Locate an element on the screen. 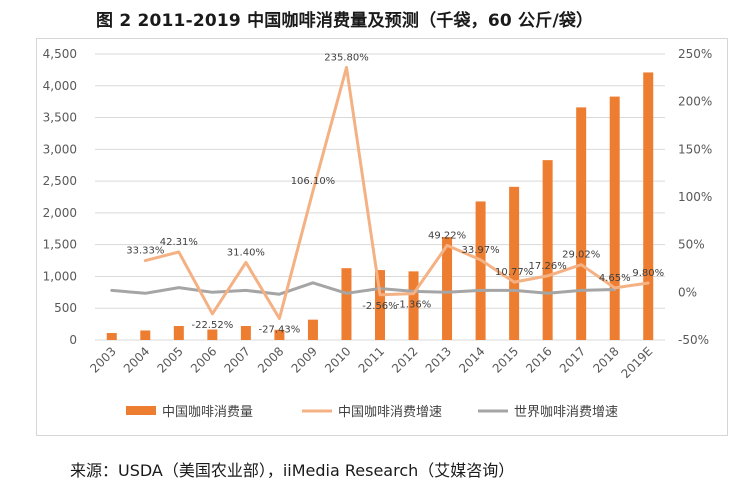 The width and height of the screenshot is (756, 491). x-tick-label: 2006 is located at coordinates (203, 359).